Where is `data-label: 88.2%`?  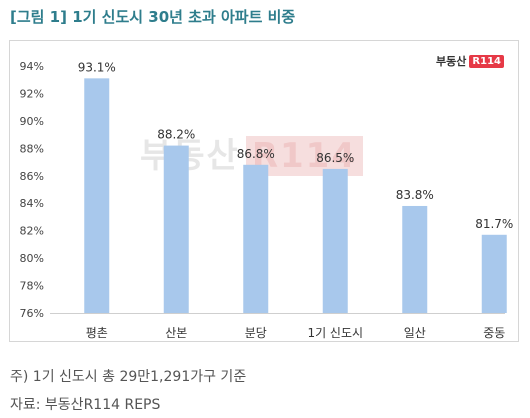 data-label: 88.2% is located at coordinates (176, 135).